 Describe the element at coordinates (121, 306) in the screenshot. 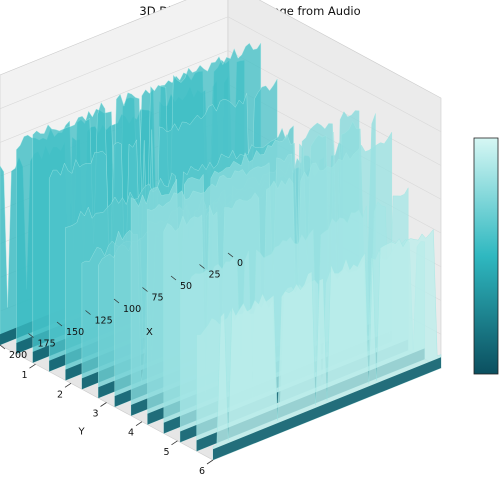

I see `x-axis: 0 25 50 75 100 125 150 175 200` at that location.